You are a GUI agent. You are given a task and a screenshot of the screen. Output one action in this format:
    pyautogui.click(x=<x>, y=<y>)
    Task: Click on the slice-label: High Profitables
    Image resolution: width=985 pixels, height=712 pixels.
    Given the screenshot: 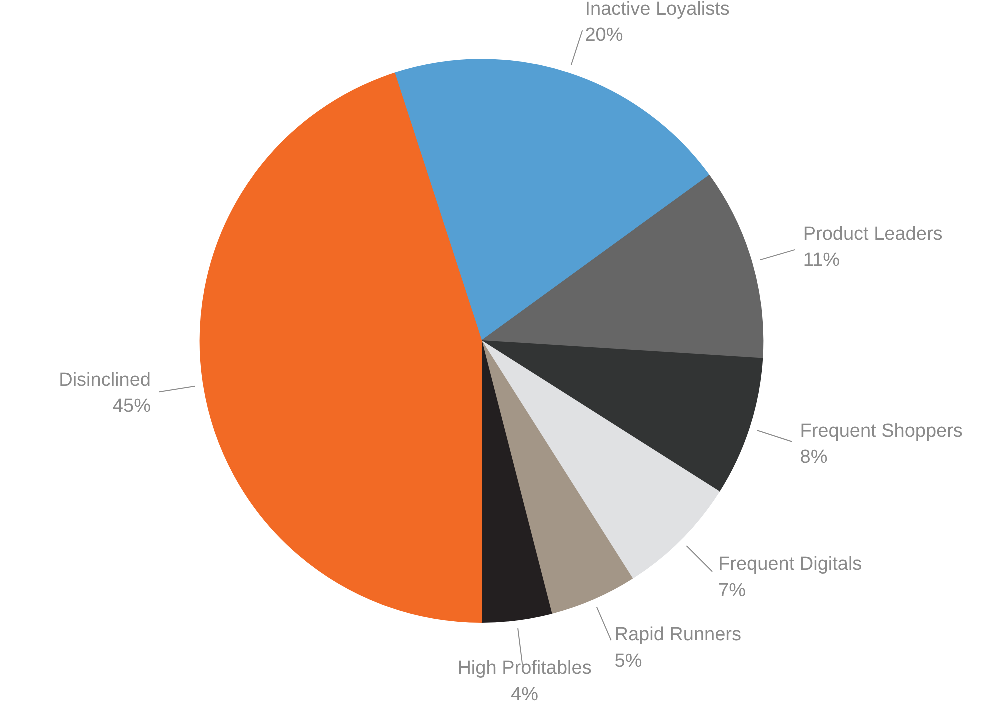 What is the action you would take?
    pyautogui.click(x=525, y=669)
    